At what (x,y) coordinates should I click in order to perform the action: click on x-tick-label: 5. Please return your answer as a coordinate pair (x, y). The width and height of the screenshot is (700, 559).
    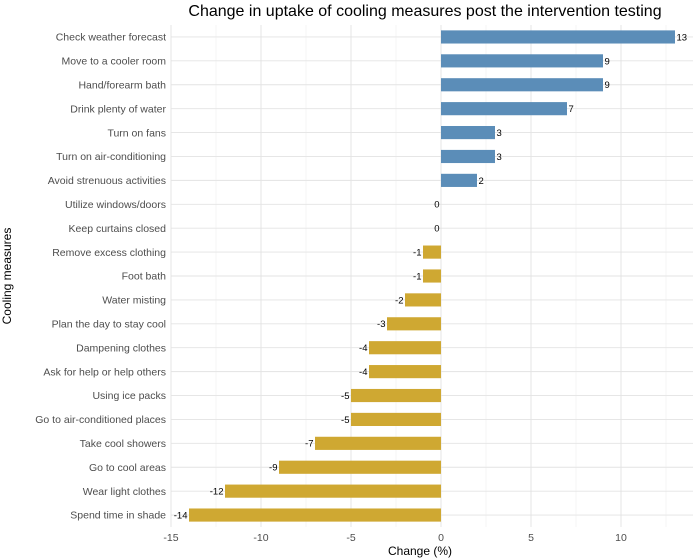
    Looking at the image, I should click on (531, 538).